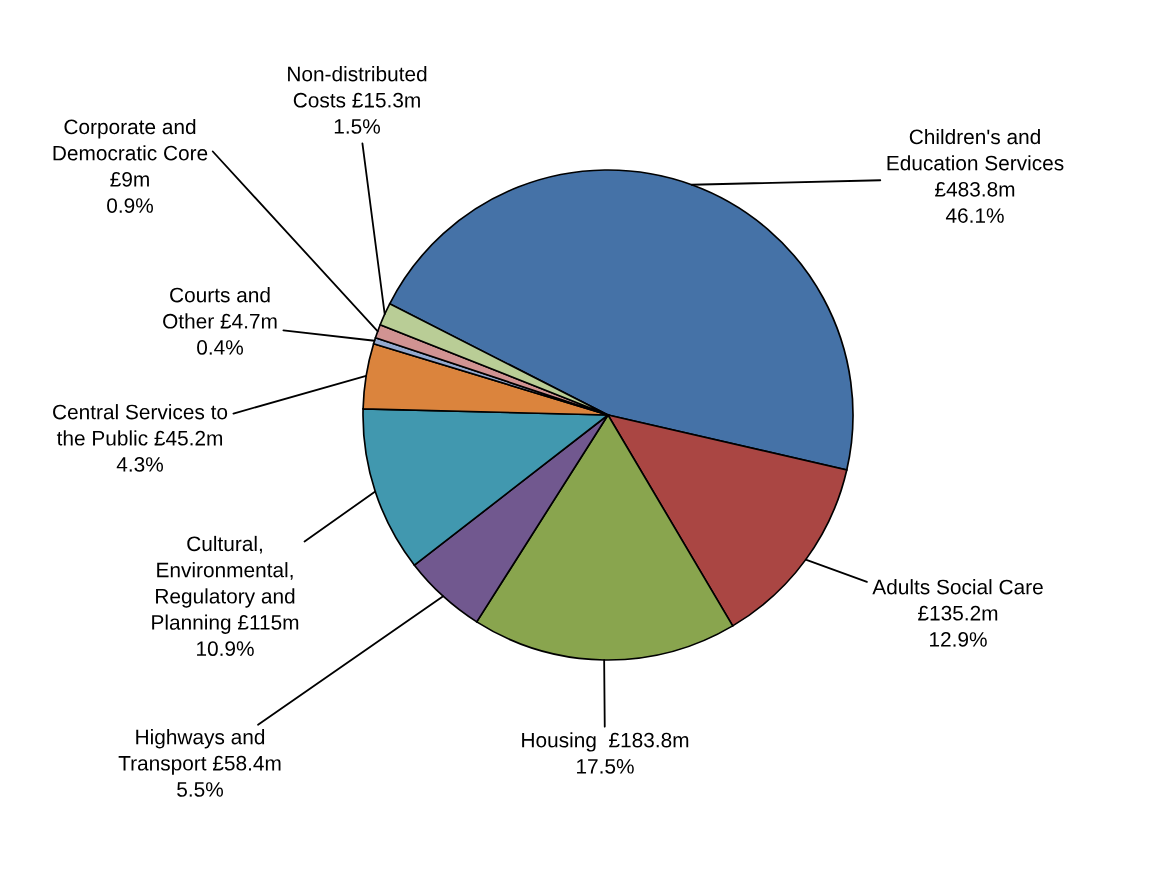  I want to click on slice-label: Central Services to the Public £45.2m 4.3%, so click(140, 438).